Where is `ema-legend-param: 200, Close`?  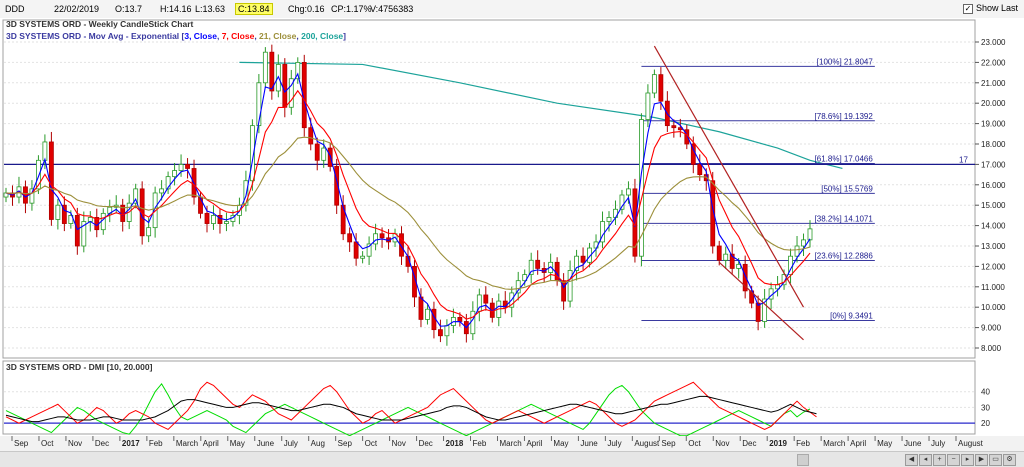
ema-legend-param: 200, Close is located at coordinates (322, 36).